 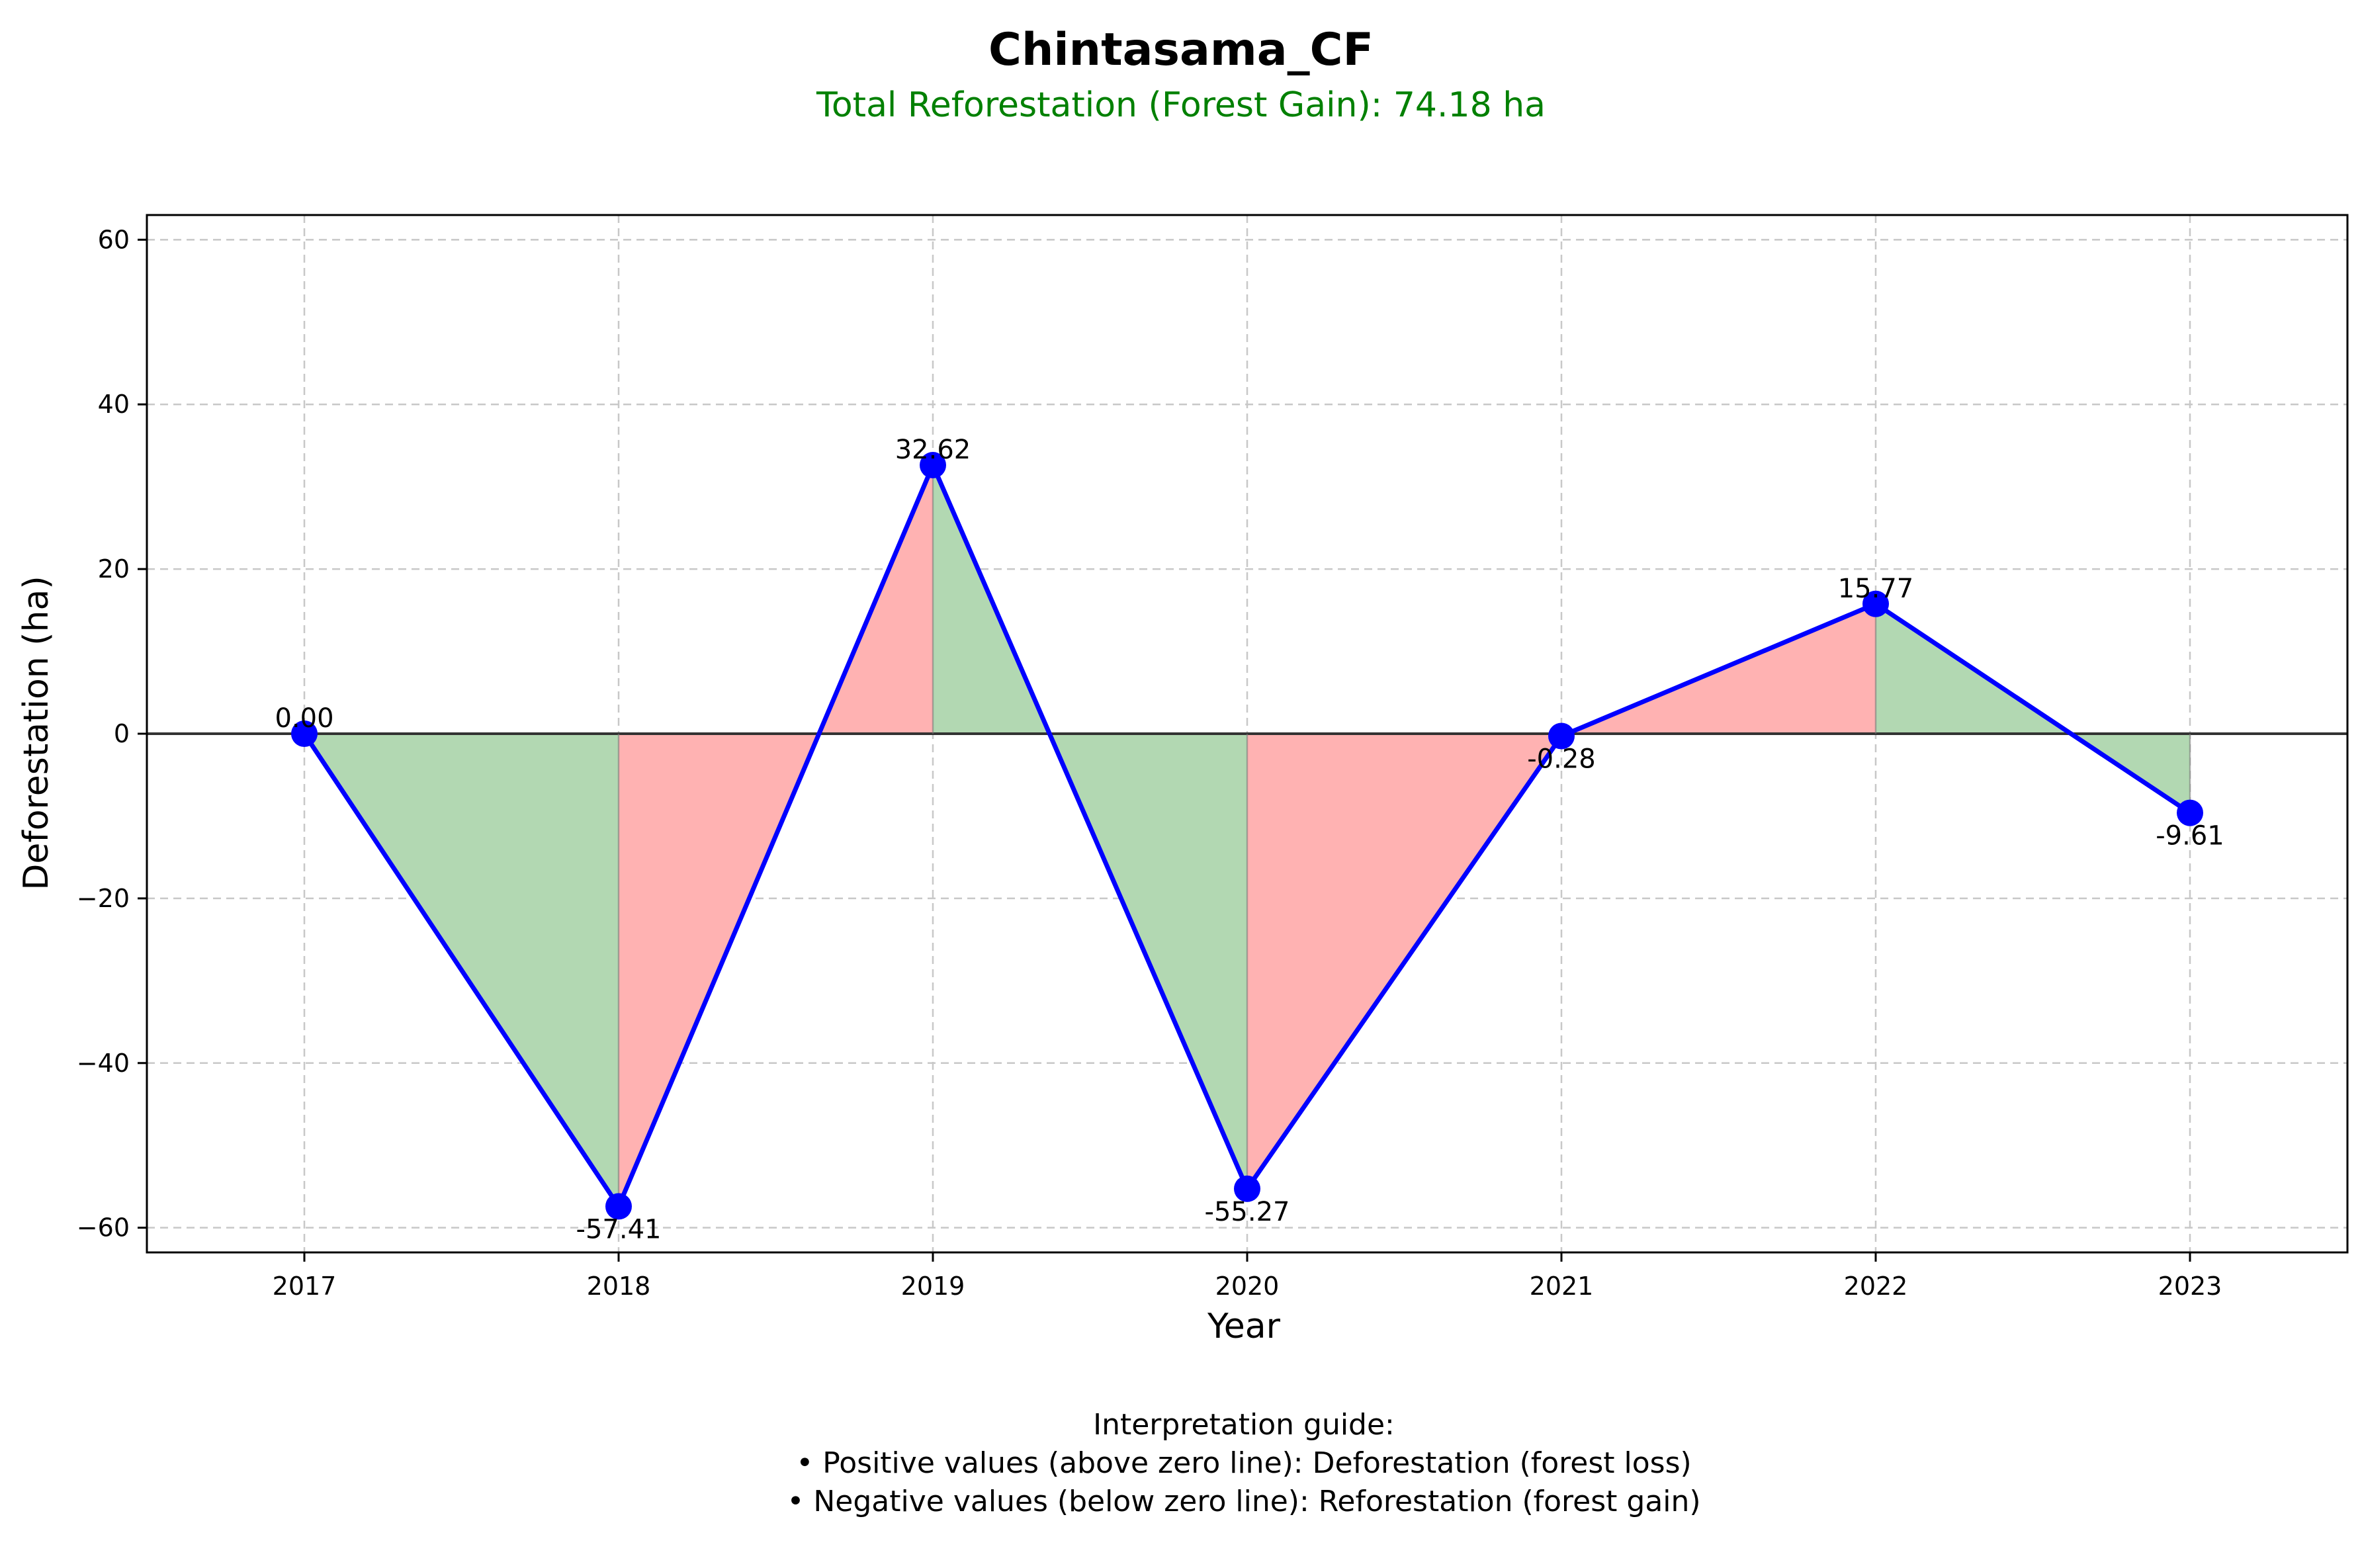 What do you see at coordinates (1875, 603) in the screenshot?
I see `data-point-2022` at bounding box center [1875, 603].